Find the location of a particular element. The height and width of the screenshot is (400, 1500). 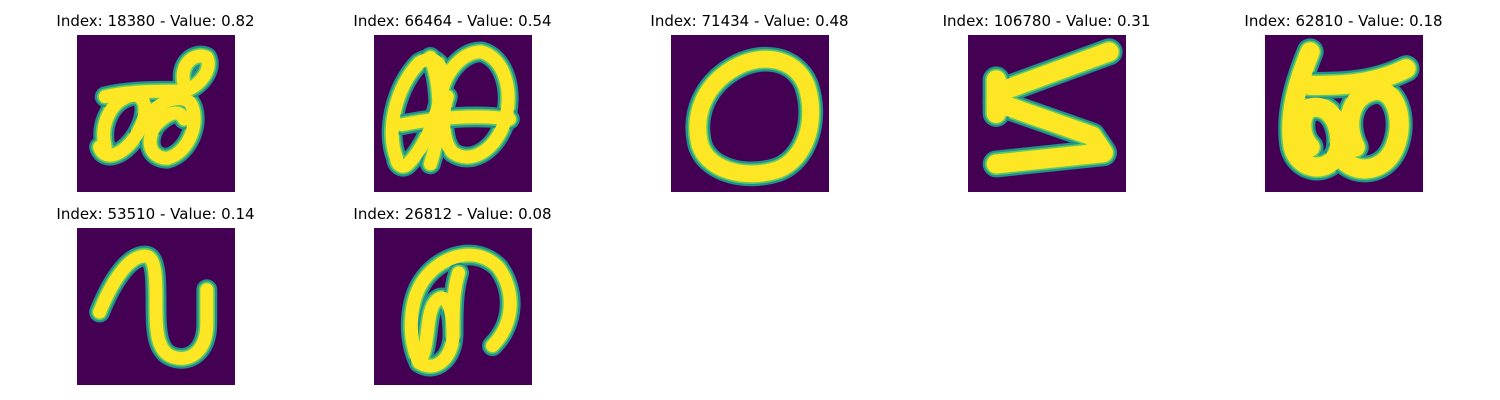

panel-title: Index: 66464 - Value: 0.54 is located at coordinates (452, 21).